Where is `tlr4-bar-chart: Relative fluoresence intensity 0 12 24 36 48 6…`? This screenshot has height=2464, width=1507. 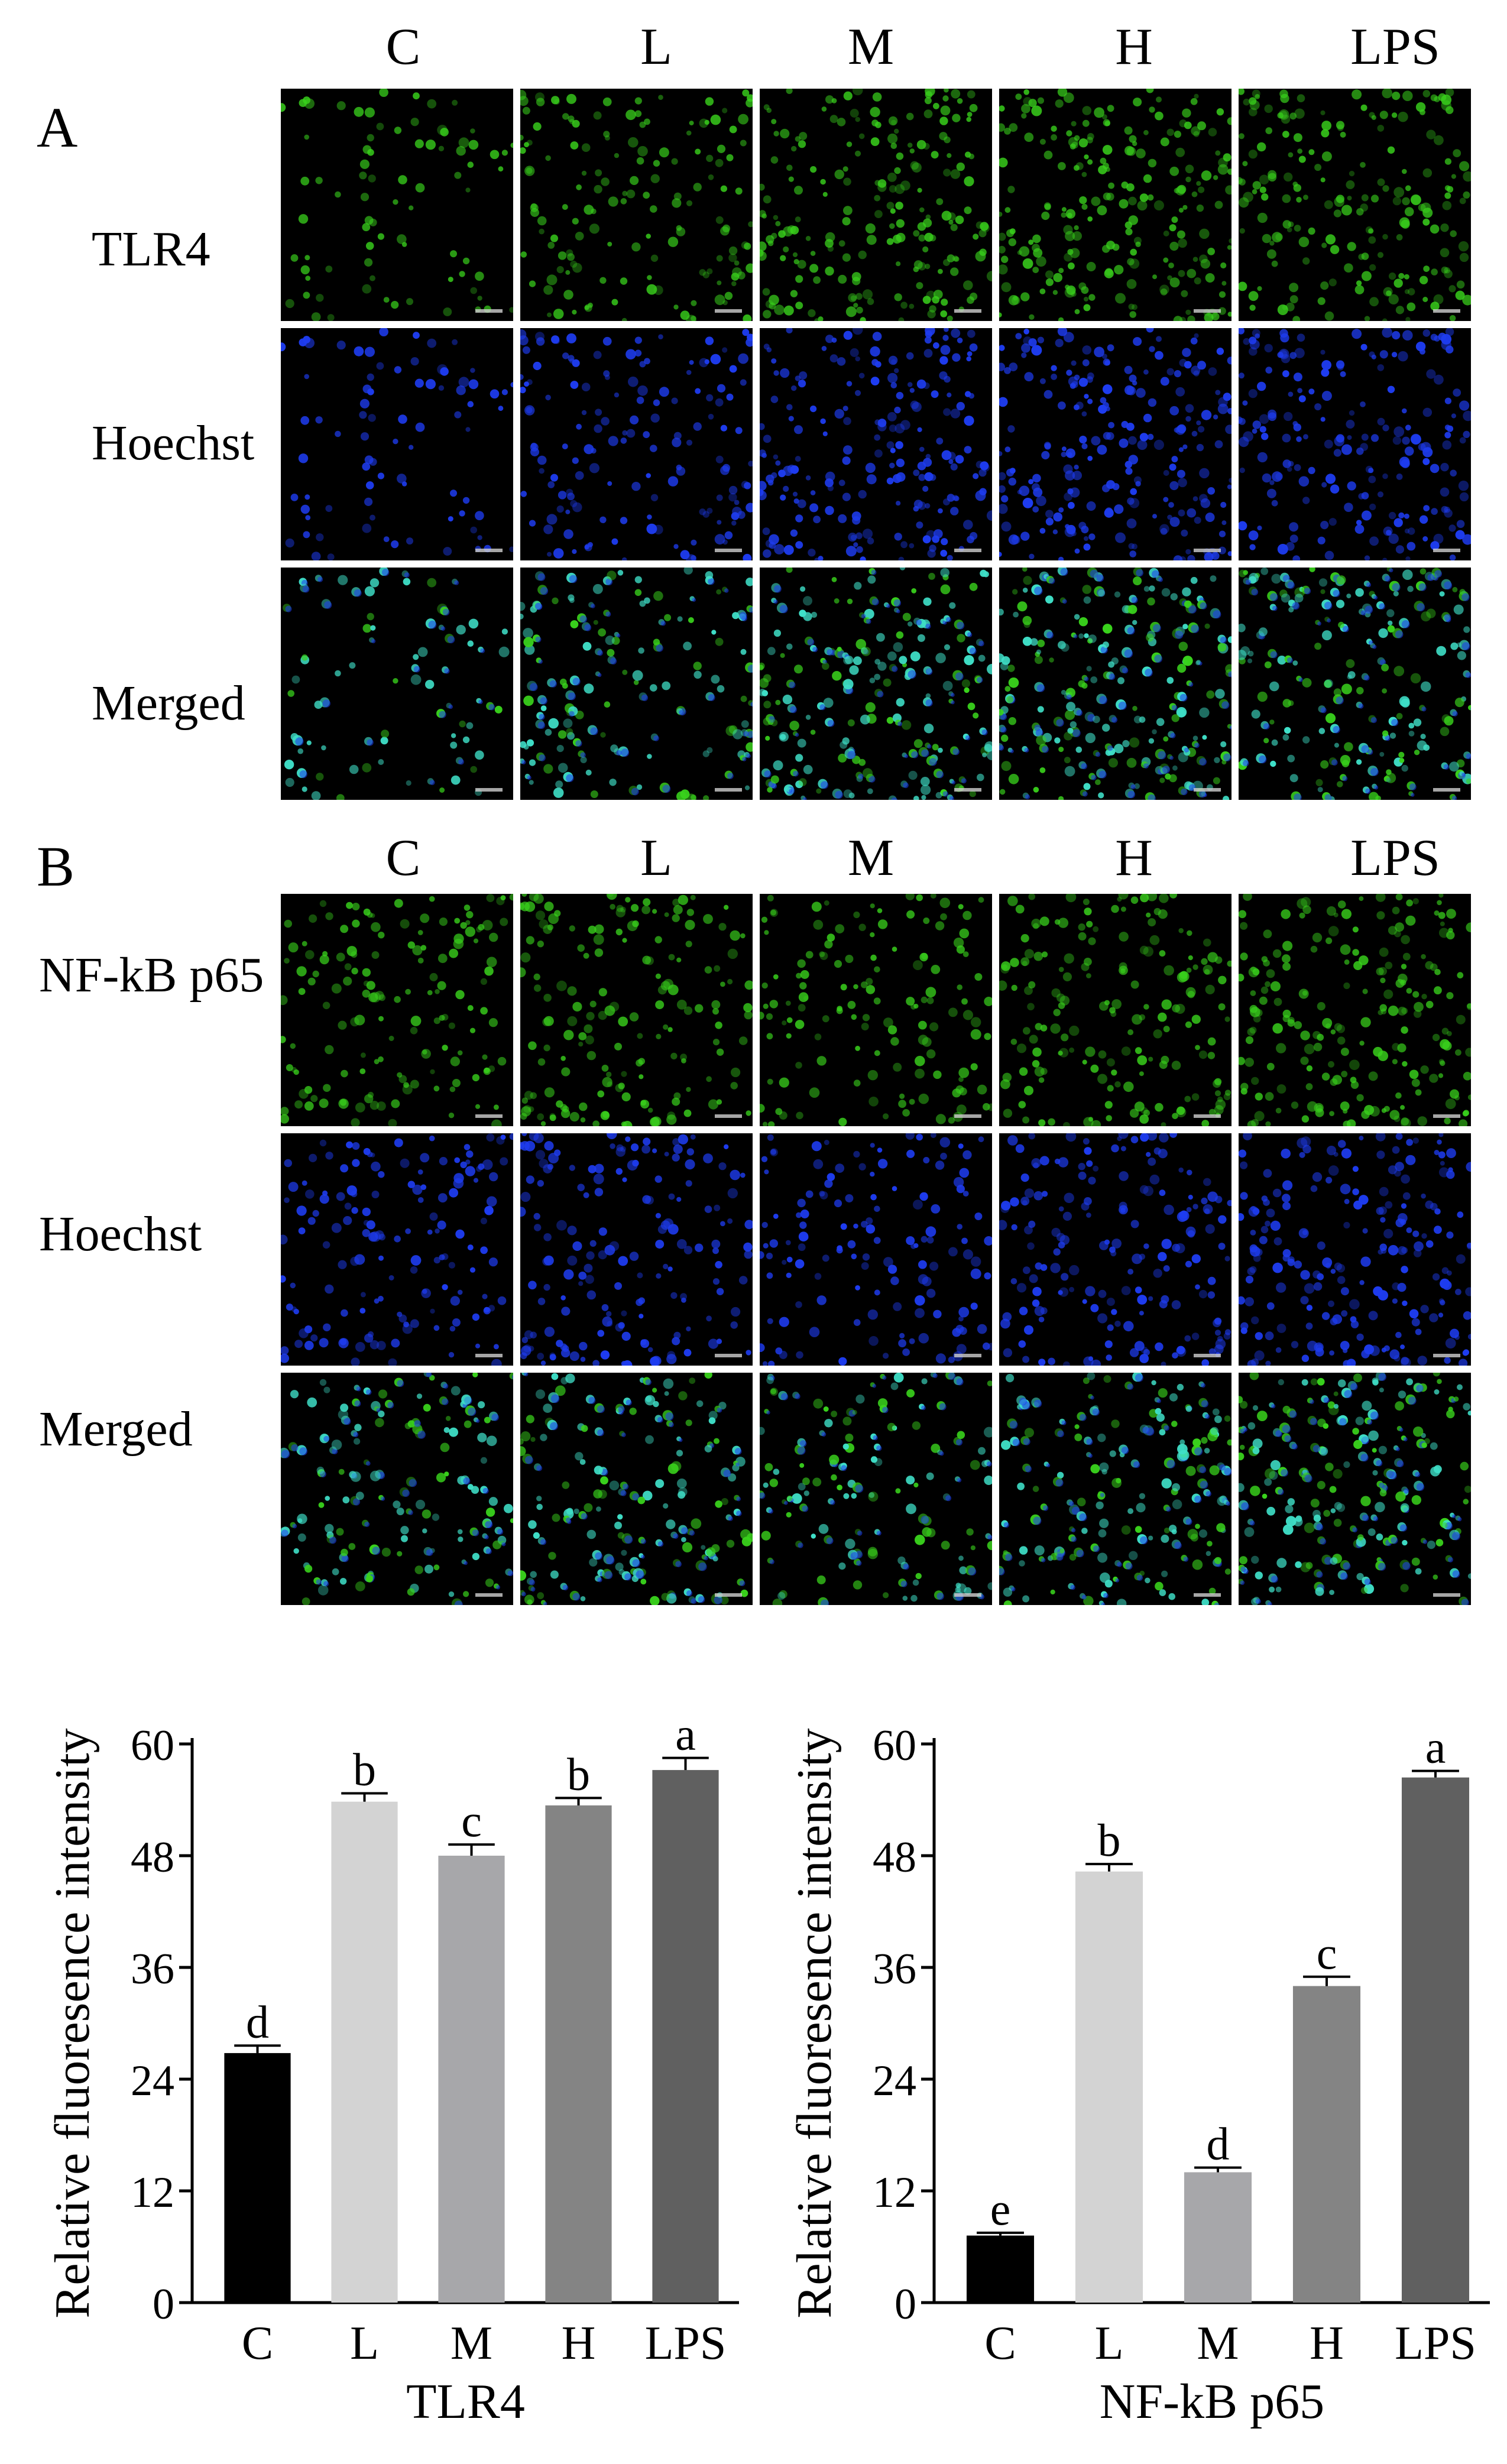
tlr4-bar-chart: Relative fluoresence intensity 0 12 24 36 48 6… is located at coordinates (392, 2068).